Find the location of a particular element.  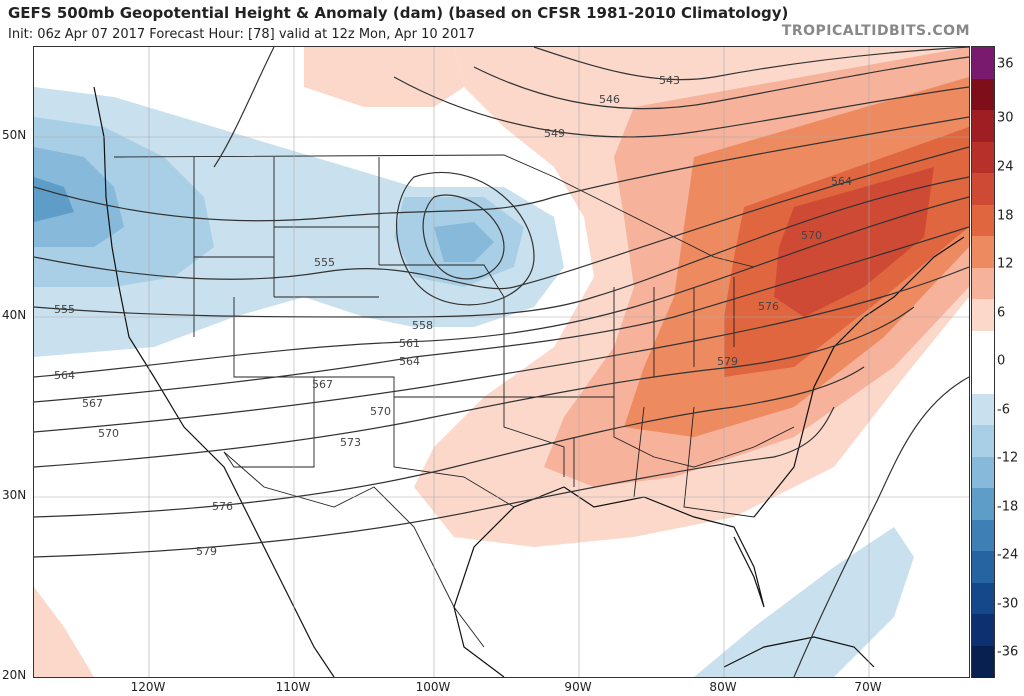

svg-text: 549 is located at coordinates (554, 133).